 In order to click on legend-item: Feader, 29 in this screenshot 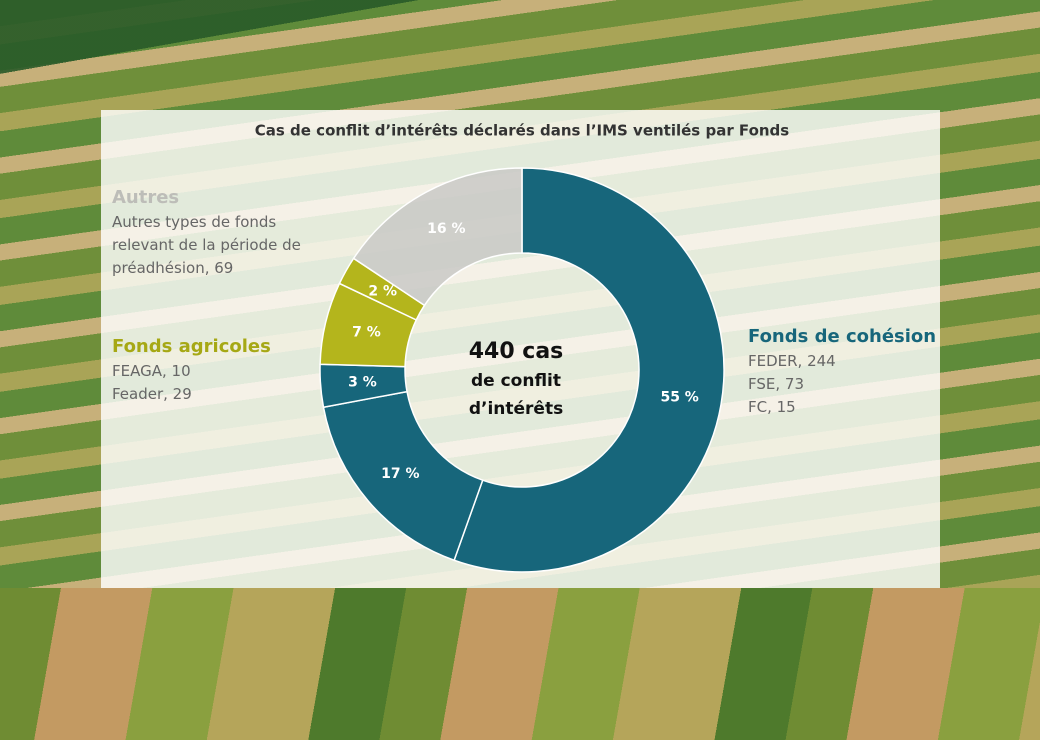, I will do `click(152, 394)`.